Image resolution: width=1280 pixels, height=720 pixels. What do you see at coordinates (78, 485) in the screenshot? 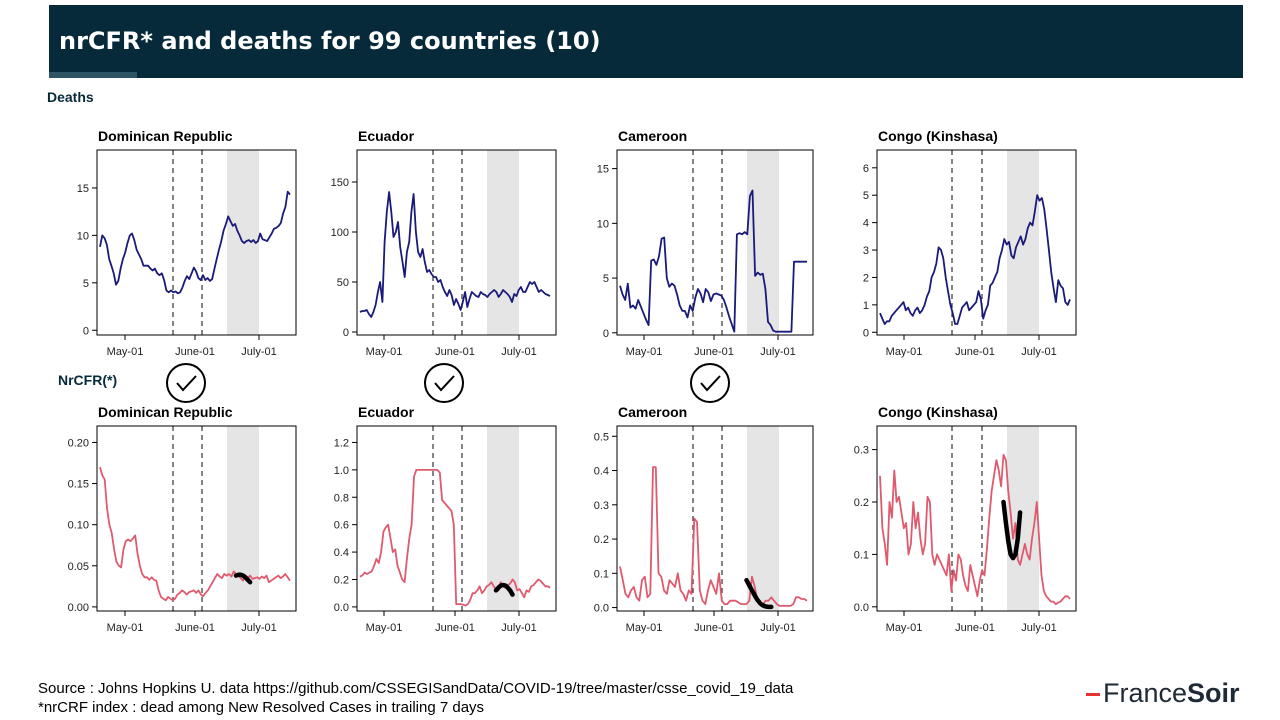
I see `y-tick-label: 0.15` at bounding box center [78, 485].